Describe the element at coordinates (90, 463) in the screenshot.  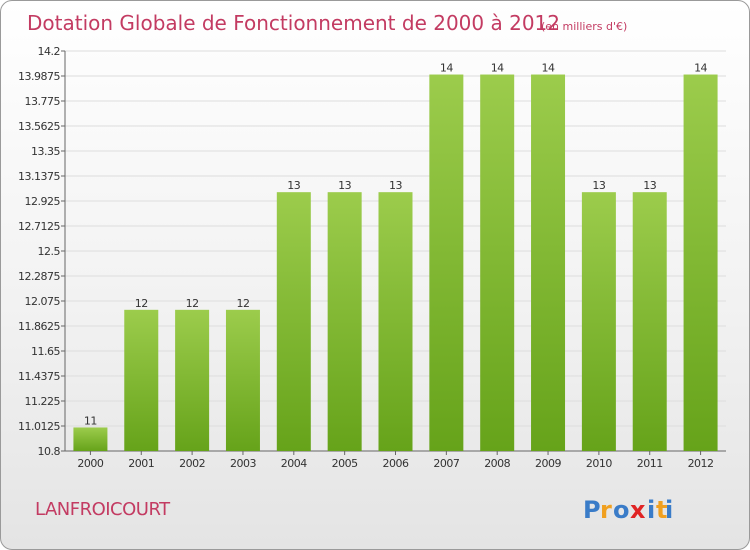
I see `x-tick-label: 2000` at that location.